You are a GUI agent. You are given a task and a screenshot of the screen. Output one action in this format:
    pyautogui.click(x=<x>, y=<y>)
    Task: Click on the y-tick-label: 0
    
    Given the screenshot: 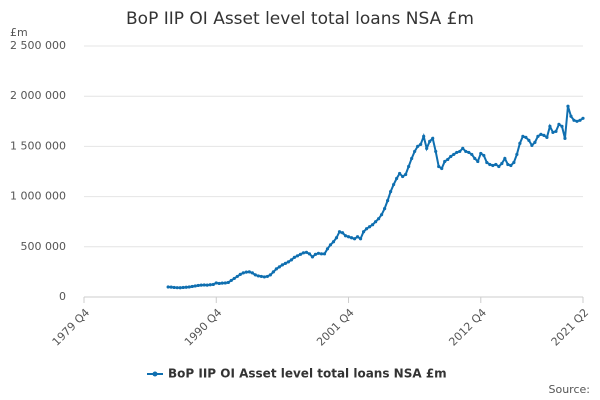 What is the action you would take?
    pyautogui.click(x=62, y=296)
    